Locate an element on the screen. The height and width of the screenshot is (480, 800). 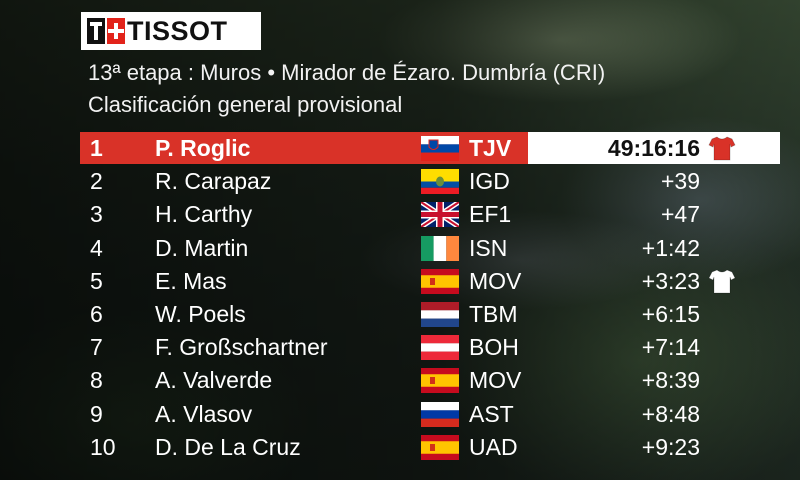
team-code: TJV is located at coordinates (490, 148).